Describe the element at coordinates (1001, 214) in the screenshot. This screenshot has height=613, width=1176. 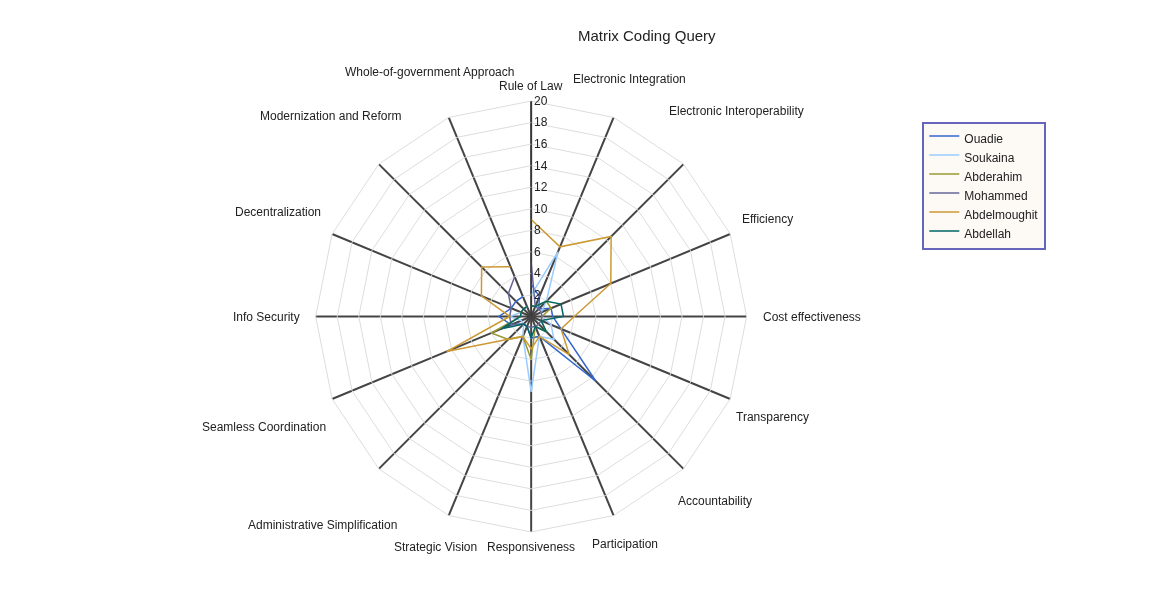
I see `legend-label: Abdelmoughit` at that location.